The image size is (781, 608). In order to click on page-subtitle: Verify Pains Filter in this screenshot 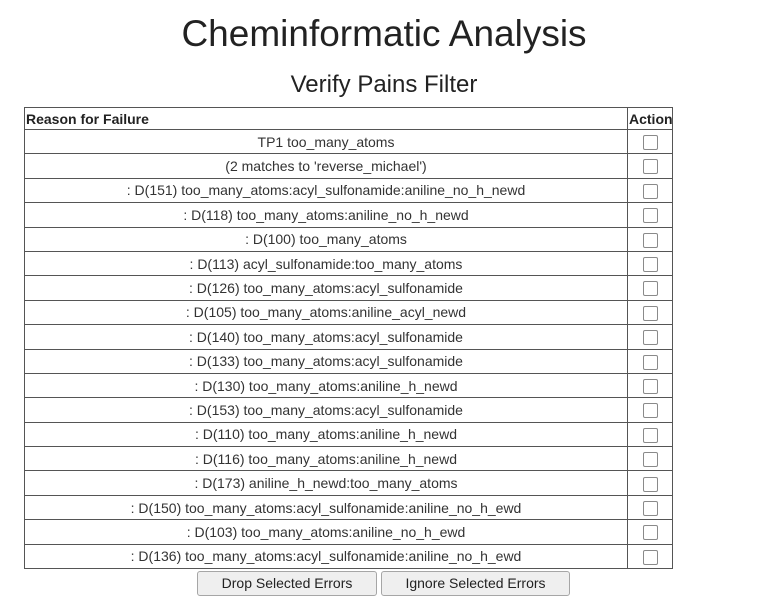, I will do `click(384, 84)`.